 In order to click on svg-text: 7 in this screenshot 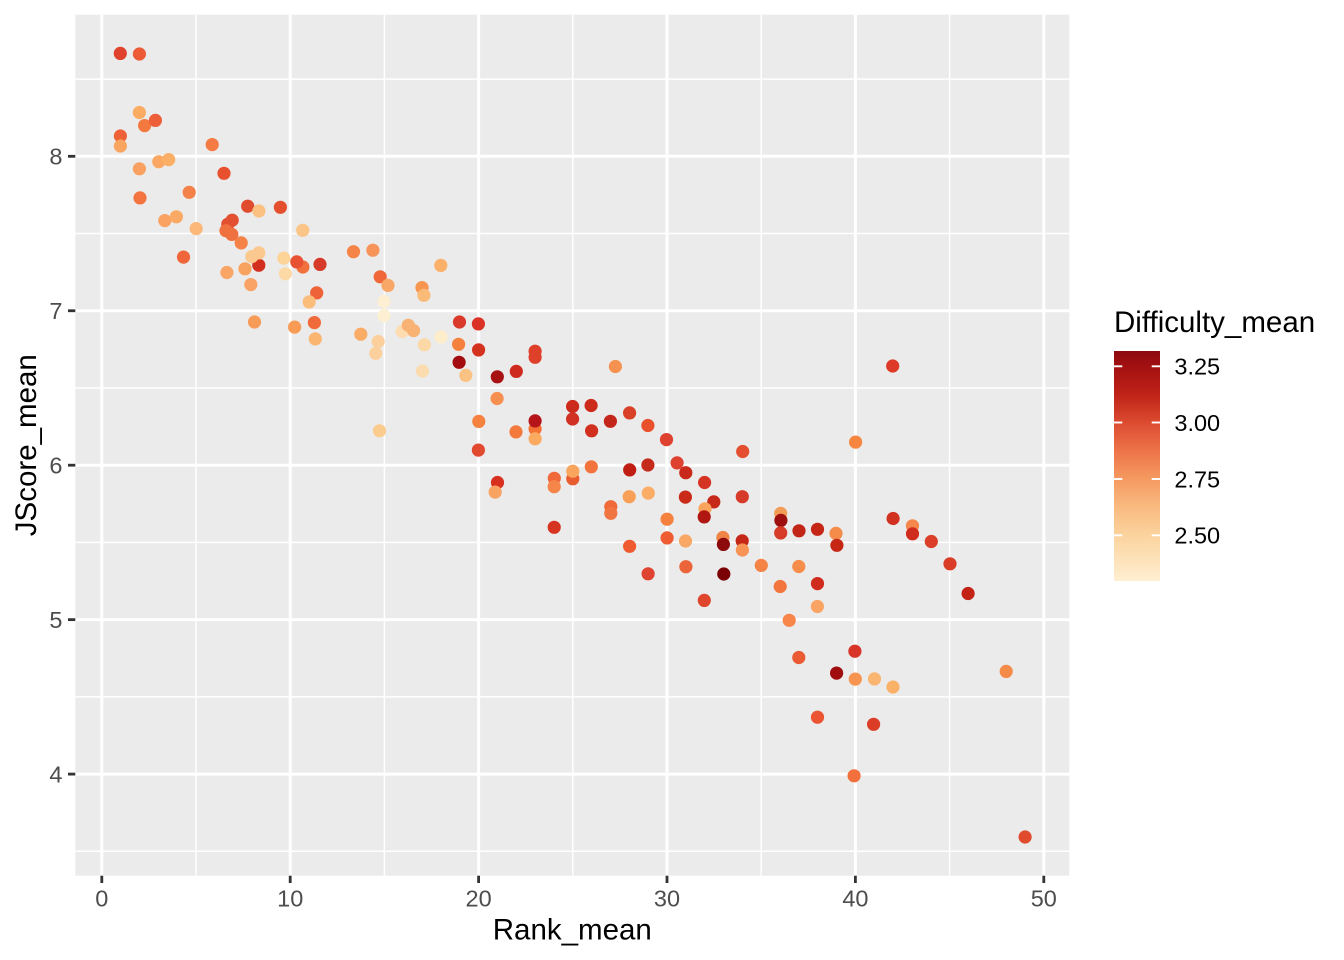, I will do `click(55, 311)`.